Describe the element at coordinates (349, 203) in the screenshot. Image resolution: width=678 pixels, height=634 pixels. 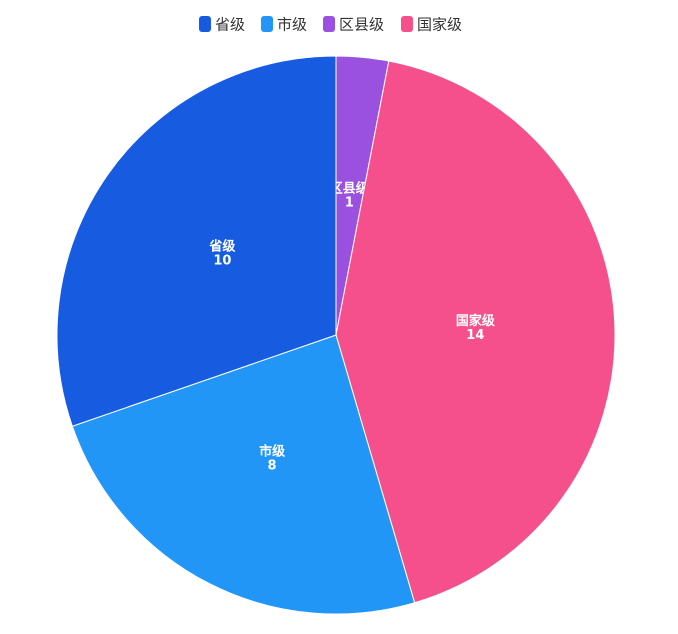
I see `slice-value: 1` at that location.